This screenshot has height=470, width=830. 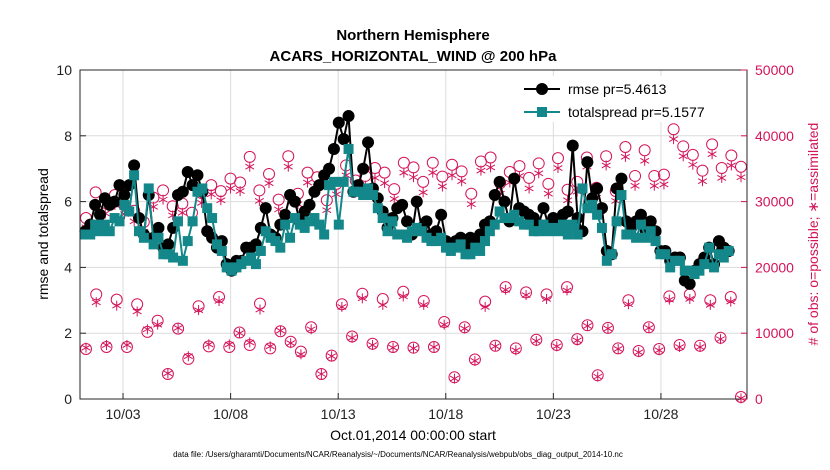 I want to click on legend-marker-rmse, so click(x=542, y=89).